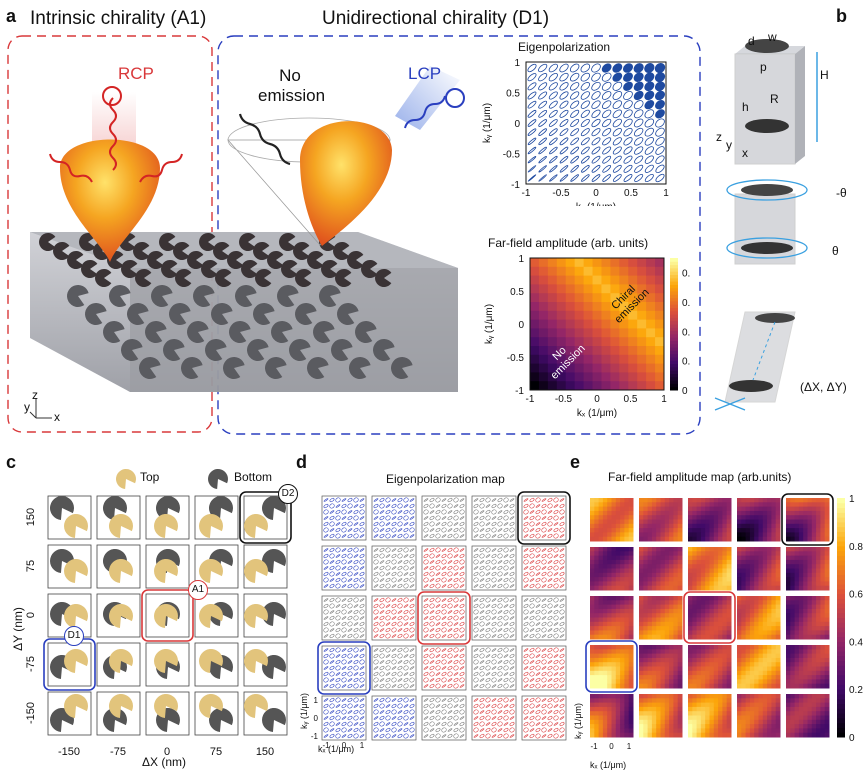 The image size is (865, 775). Describe the element at coordinates (35, 395) in the screenshot. I see `axis-z-a: z` at that location.